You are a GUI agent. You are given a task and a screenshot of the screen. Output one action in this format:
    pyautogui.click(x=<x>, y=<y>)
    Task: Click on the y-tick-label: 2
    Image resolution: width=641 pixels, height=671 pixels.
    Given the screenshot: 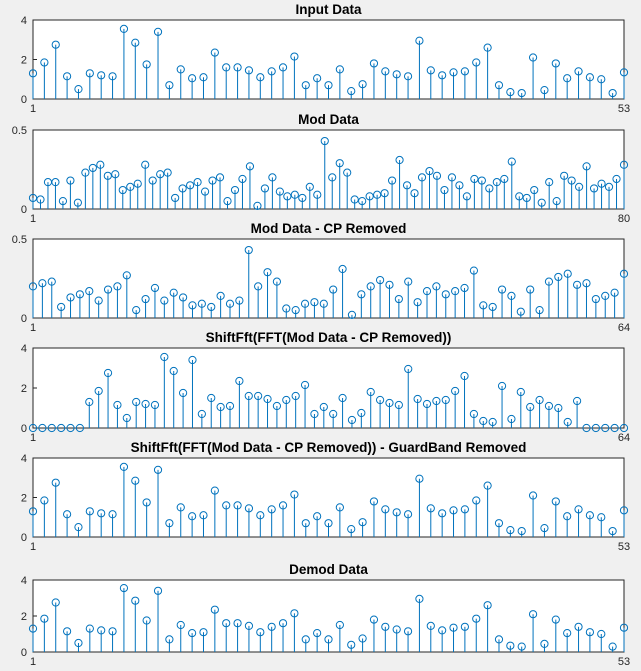 What is the action you would take?
    pyautogui.click(x=24, y=499)
    